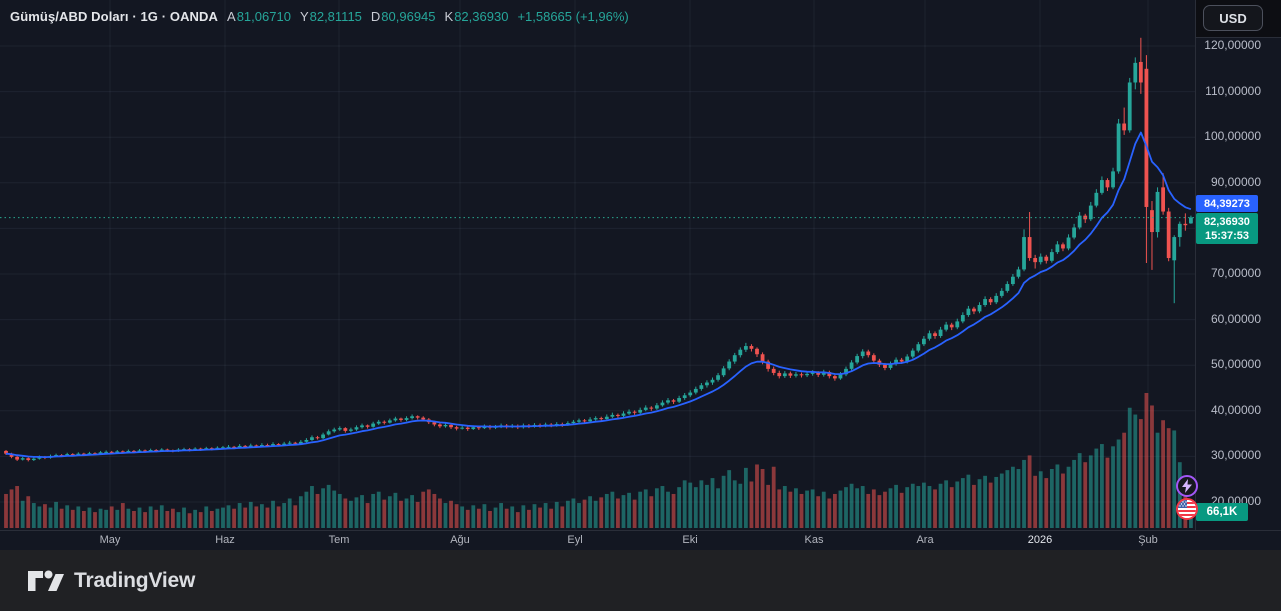 The image size is (1281, 611). Describe the element at coordinates (1227, 235) in the screenshot. I see `bar-countdown: 15:37:53` at that location.